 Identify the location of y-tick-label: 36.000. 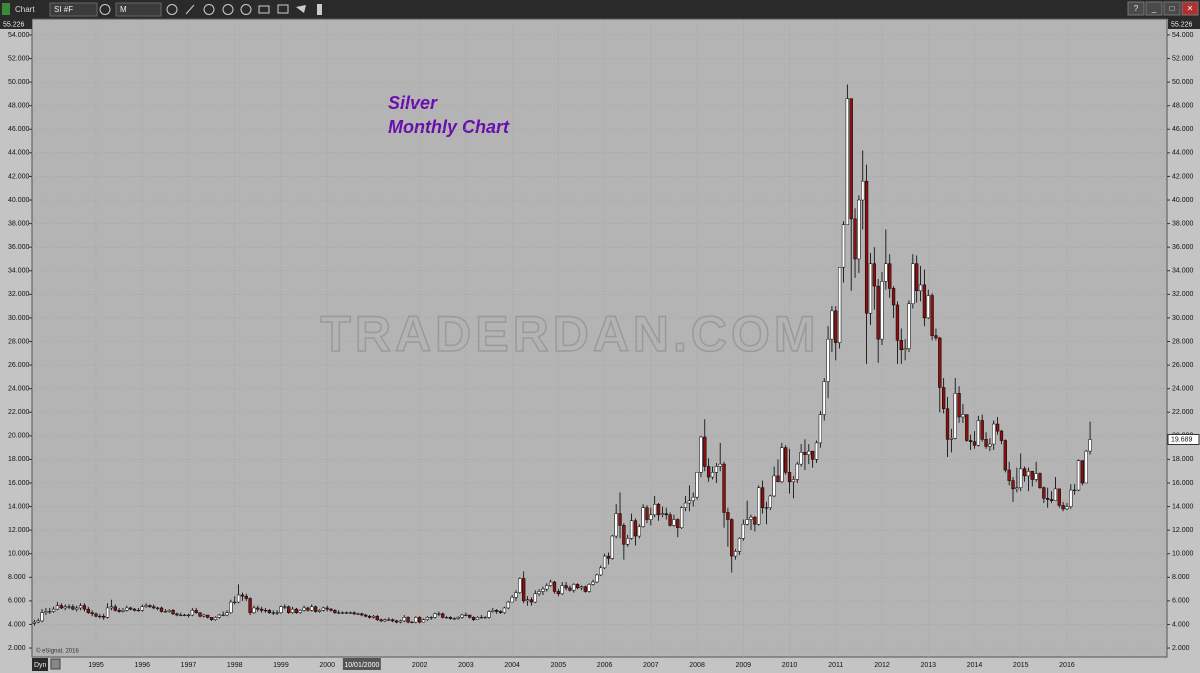
(19, 247).